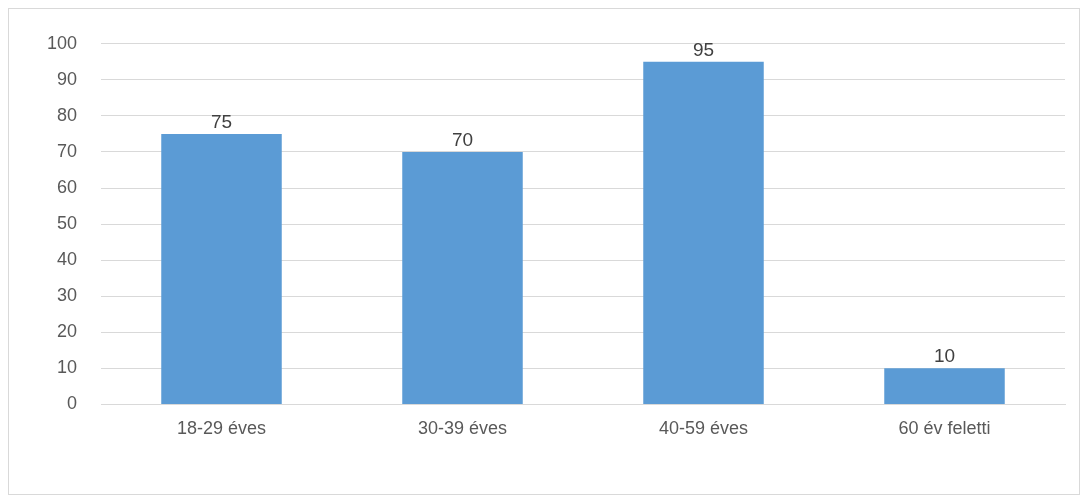 Image resolution: width=1088 pixels, height=503 pixels. I want to click on x-tick-label: 18-29 éves, so click(221, 428).